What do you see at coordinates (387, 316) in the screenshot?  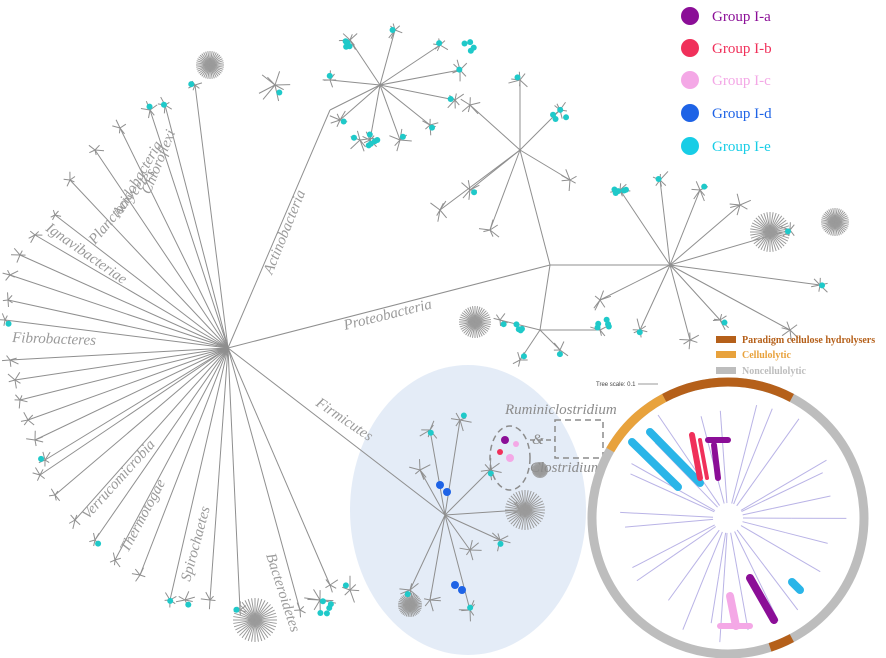 I see `label-proteobacteria: Proteobacteria` at bounding box center [387, 316].